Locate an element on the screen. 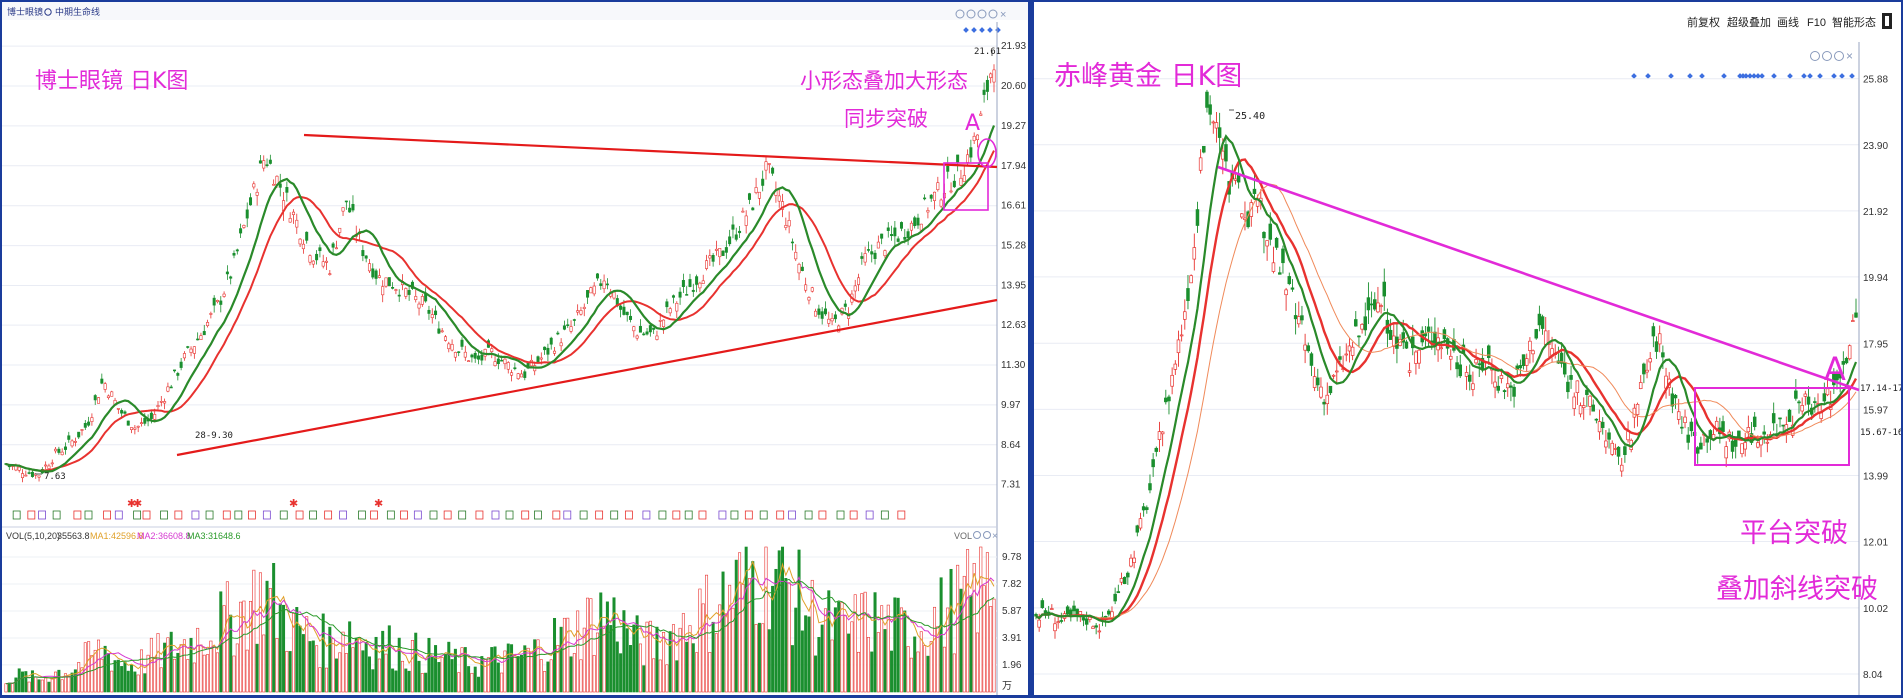  radio-icon is located at coordinates (48, 12).